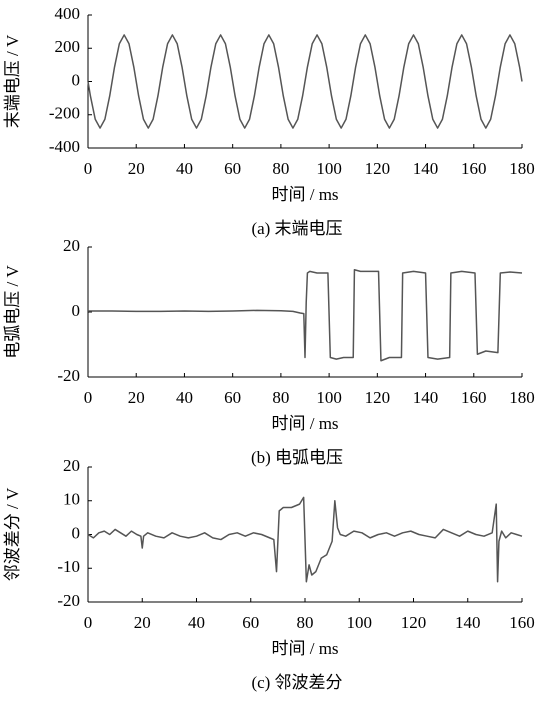 This screenshot has width=540, height=702. Describe the element at coordinates (64, 146) in the screenshot. I see `y-tick-label: -400` at that location.